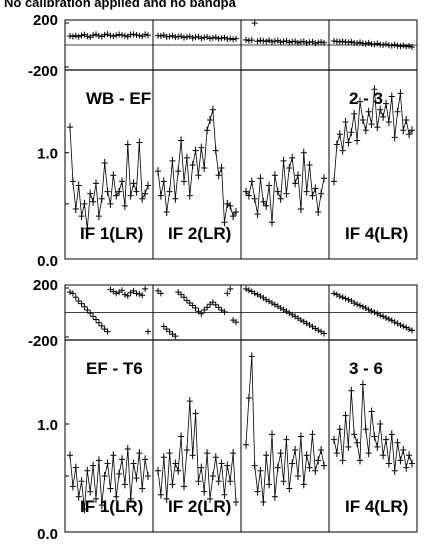  I want to click on if-label: IF 1(LR), so click(111, 233).